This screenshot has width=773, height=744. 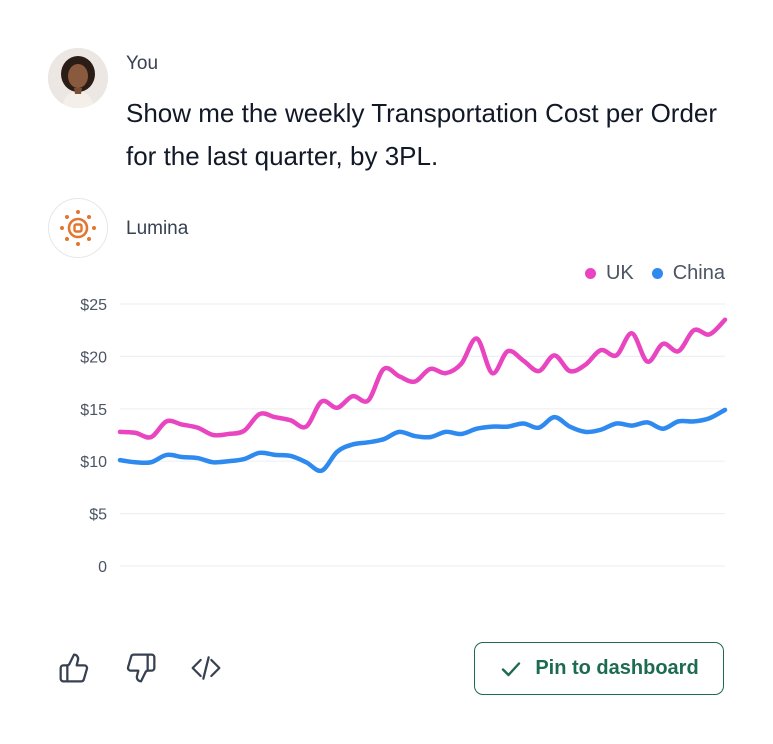 What do you see at coordinates (102, 567) in the screenshot?
I see `y-tick-label: 0` at bounding box center [102, 567].